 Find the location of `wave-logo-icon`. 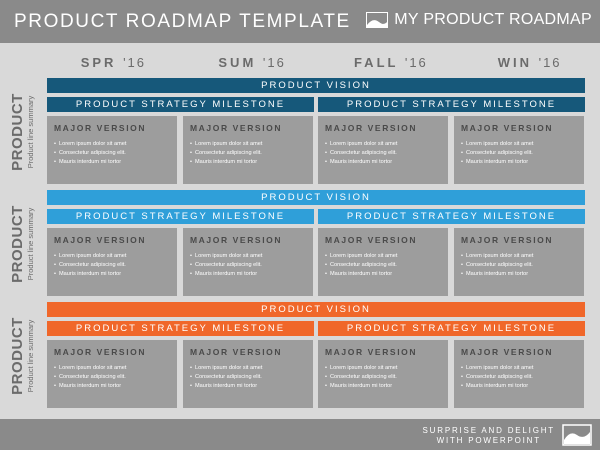

wave-logo-icon is located at coordinates (577, 435).